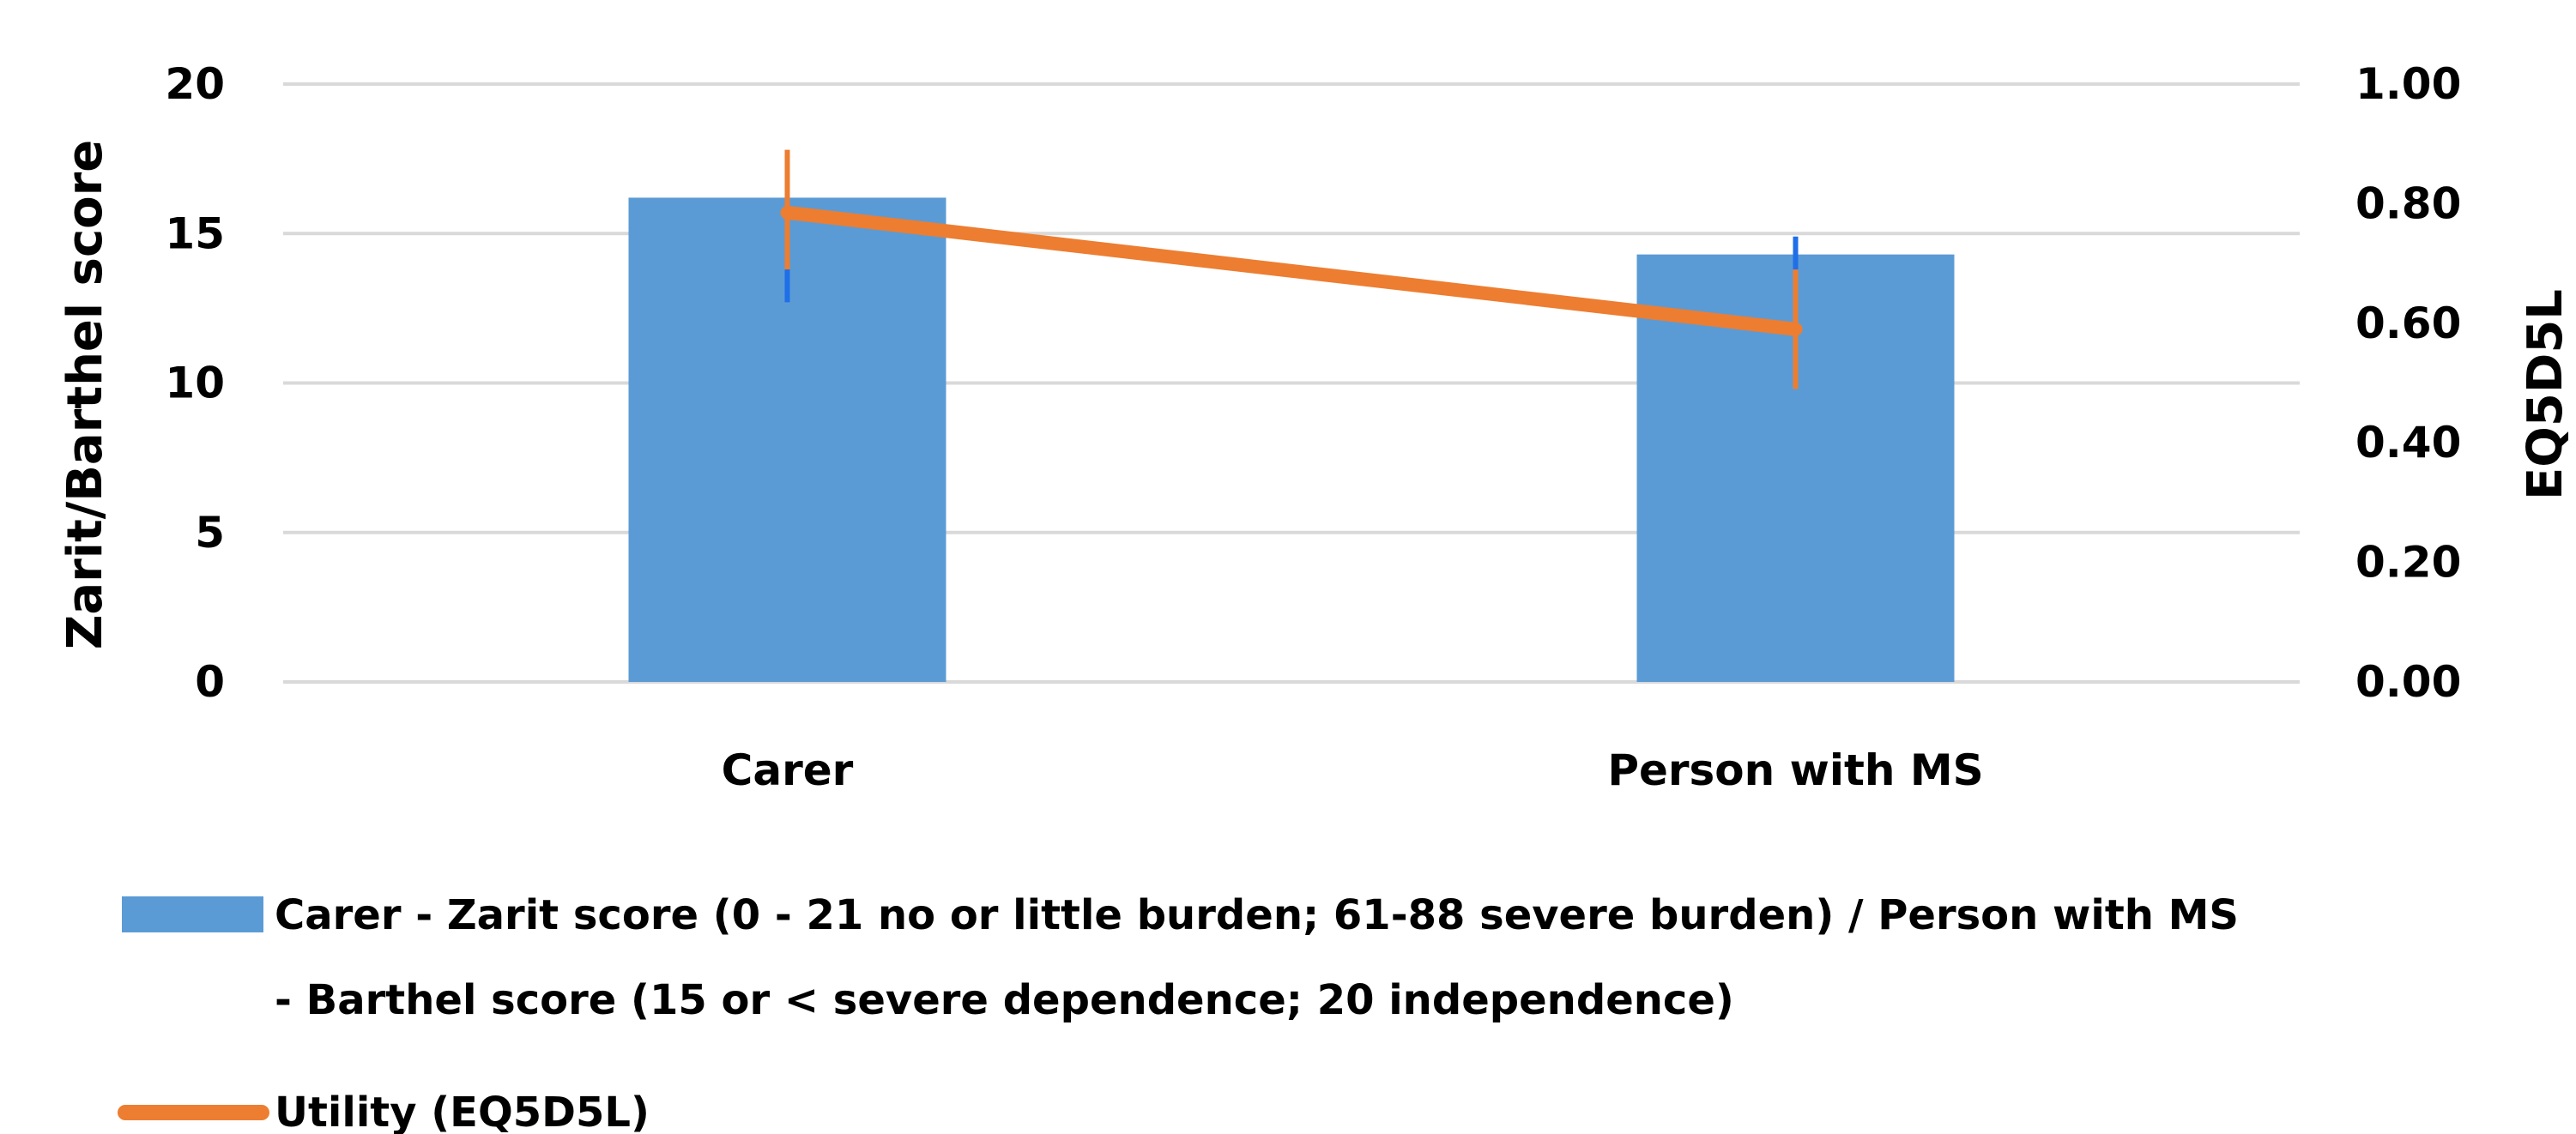 The height and width of the screenshot is (1134, 2576). Describe the element at coordinates (2408, 563) in the screenshot. I see `right-tick-label: 0.20` at that location.